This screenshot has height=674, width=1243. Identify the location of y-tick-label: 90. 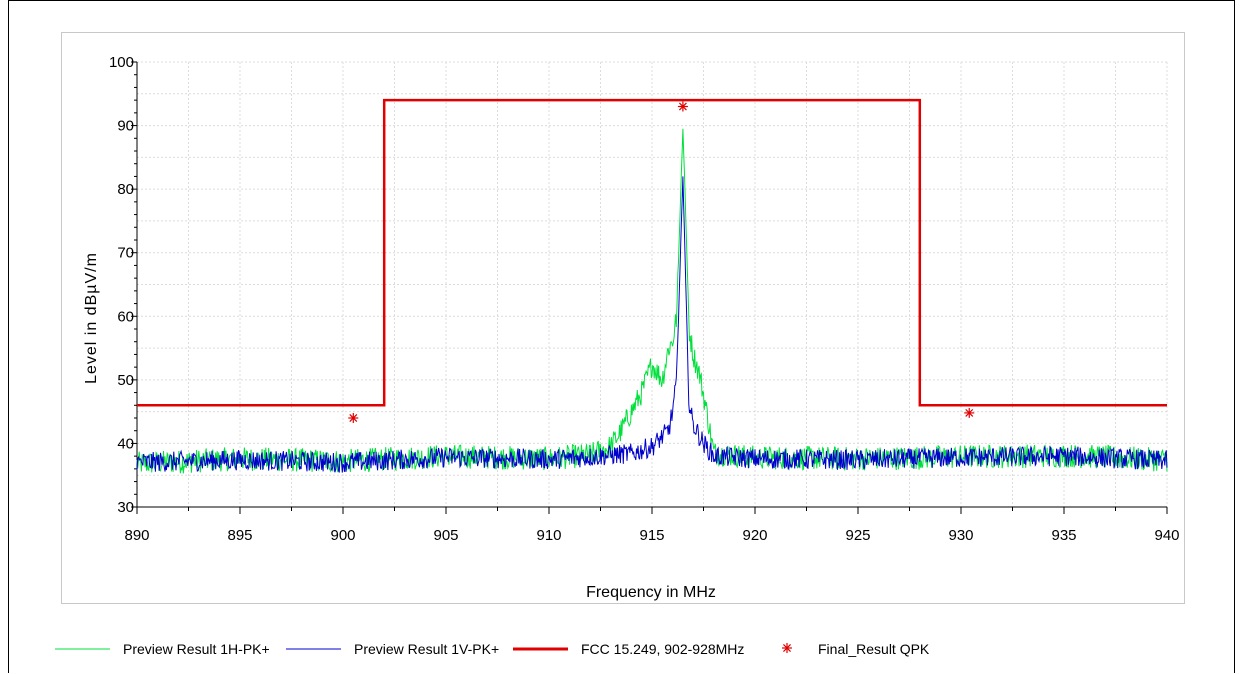
(125, 126).